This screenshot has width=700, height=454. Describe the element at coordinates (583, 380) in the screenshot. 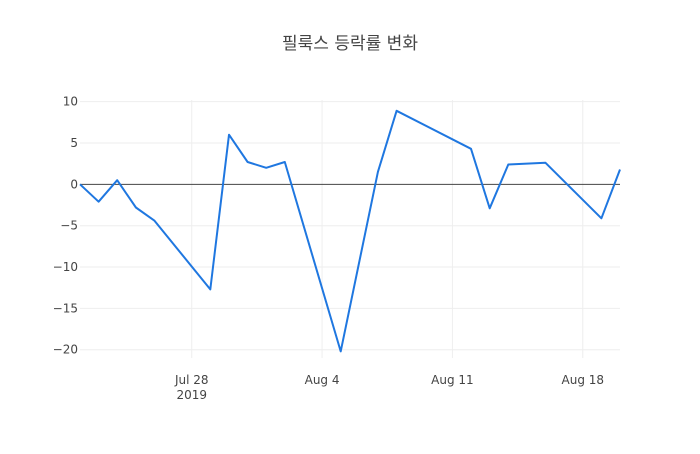

I see `x-tick-label: Aug 18` at that location.